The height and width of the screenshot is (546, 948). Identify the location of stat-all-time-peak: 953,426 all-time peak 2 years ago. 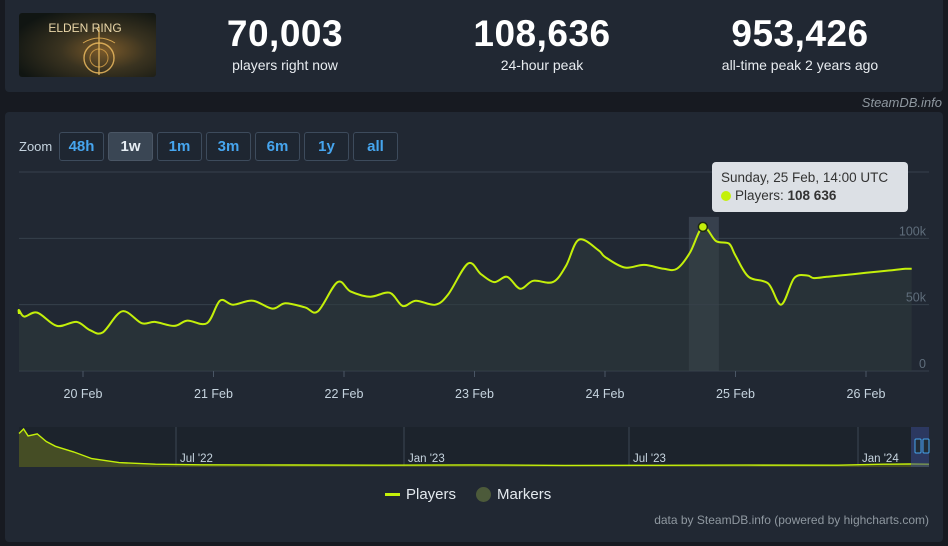
(800, 43).